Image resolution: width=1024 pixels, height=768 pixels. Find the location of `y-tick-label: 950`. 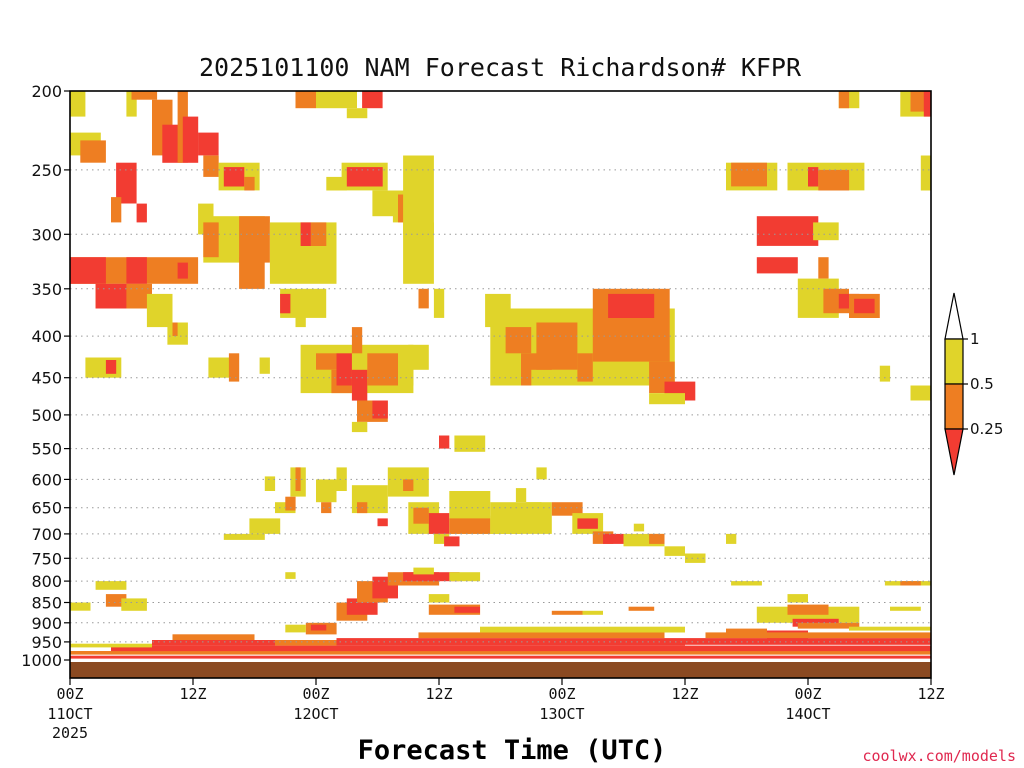

y-tick-label: 950 is located at coordinates (46, 642).